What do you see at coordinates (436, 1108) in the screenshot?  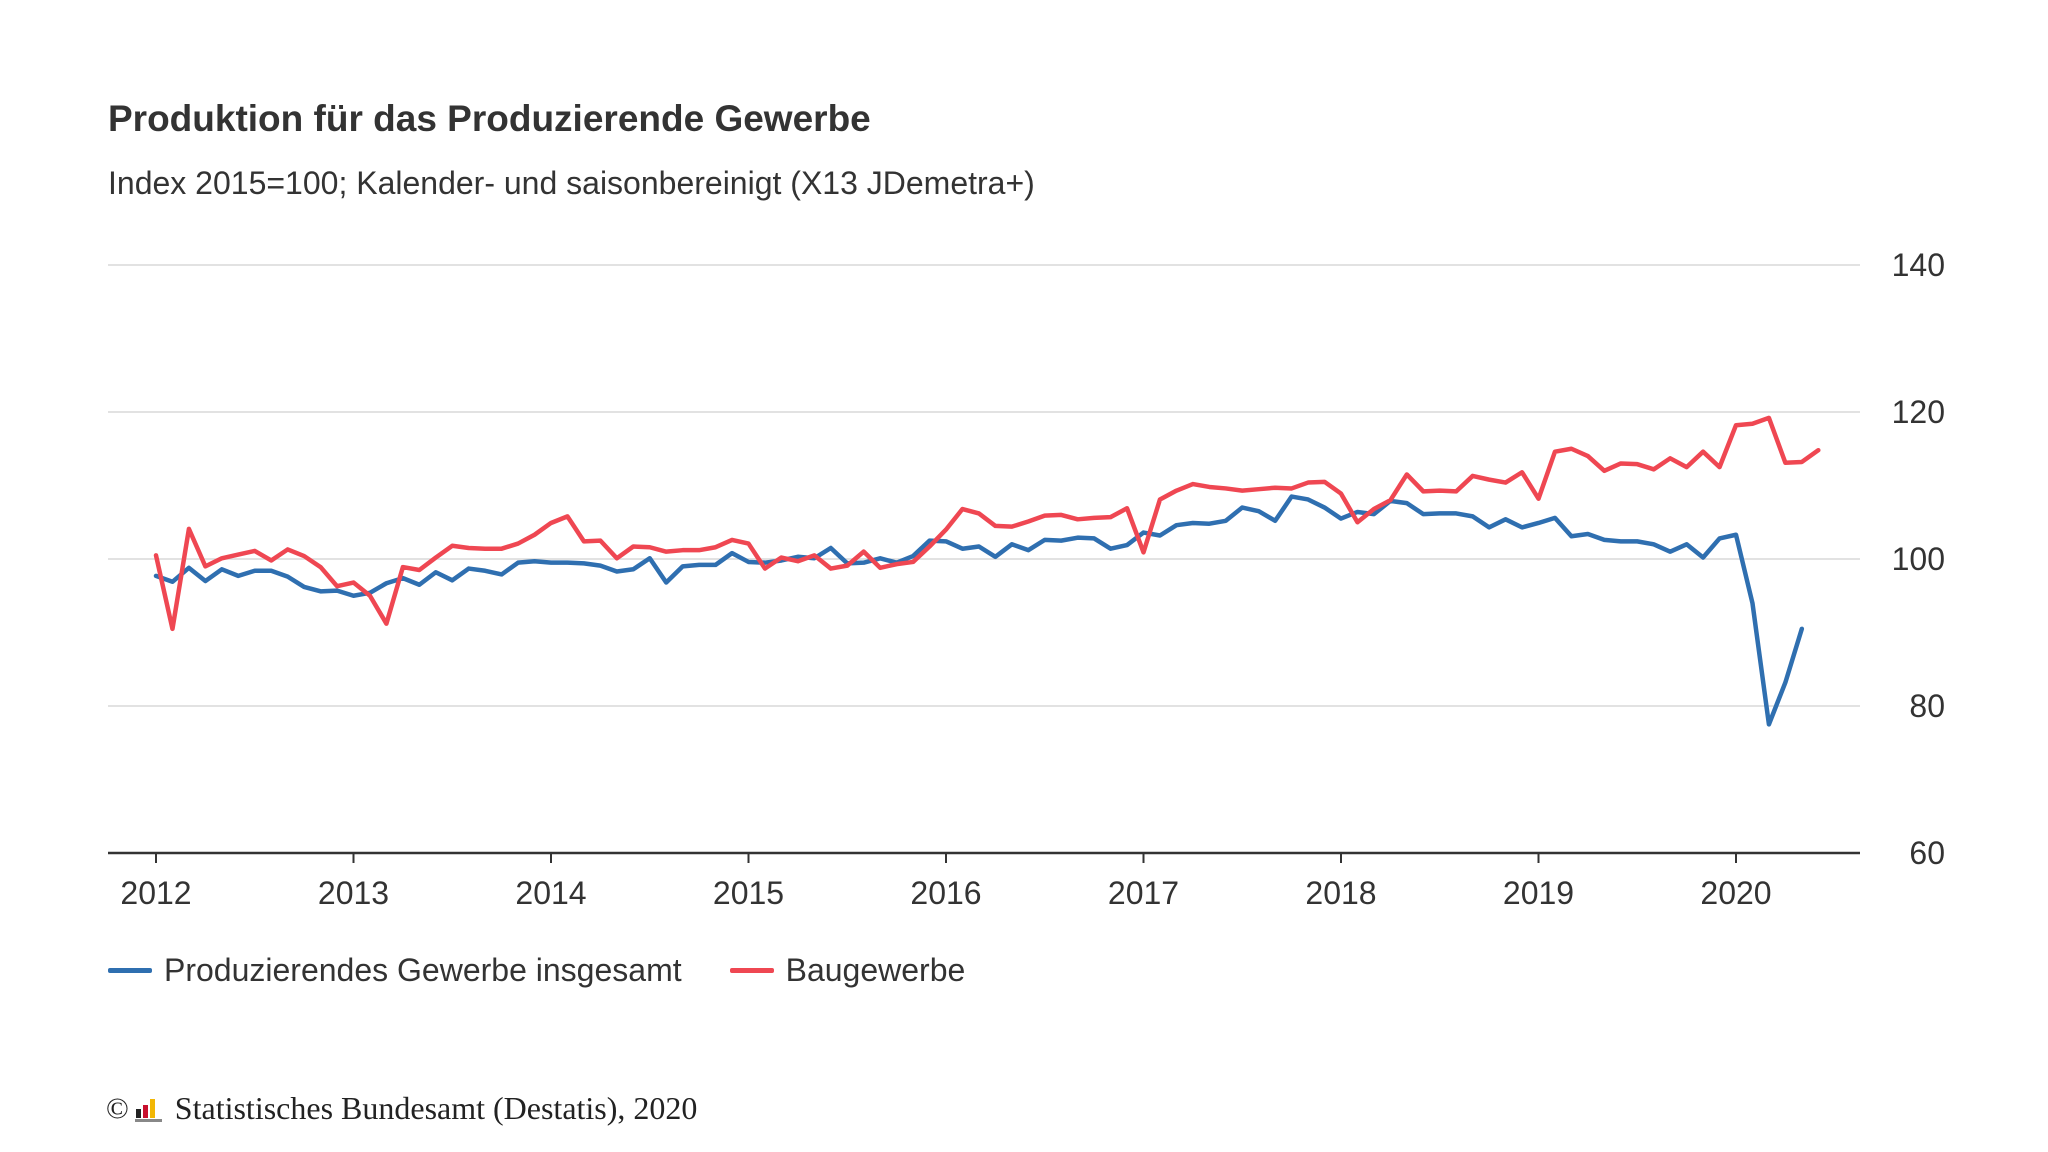 I see `source-text: Statistisches Bundesamt (Destatis), 2020` at bounding box center [436, 1108].